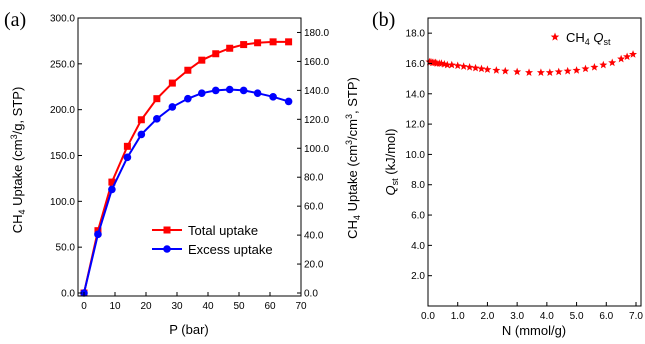 The width and height of the screenshot is (645, 344). I want to click on panel-a-ytick-left-label: 300.0, so click(62, 19).